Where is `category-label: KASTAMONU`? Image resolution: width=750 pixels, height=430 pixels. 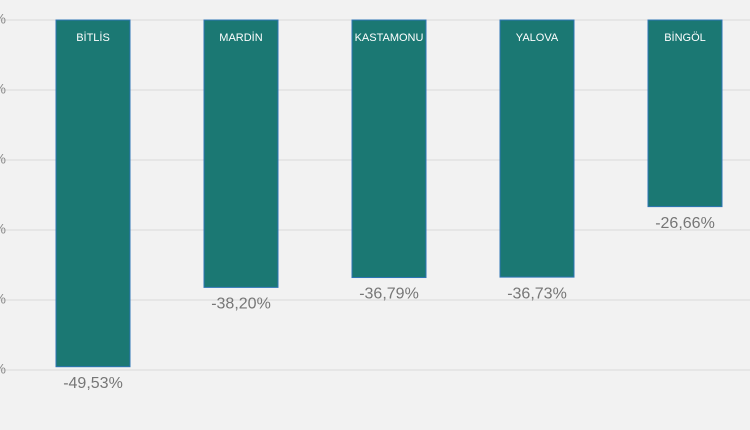
category-label: KASTAMONU is located at coordinates (389, 38).